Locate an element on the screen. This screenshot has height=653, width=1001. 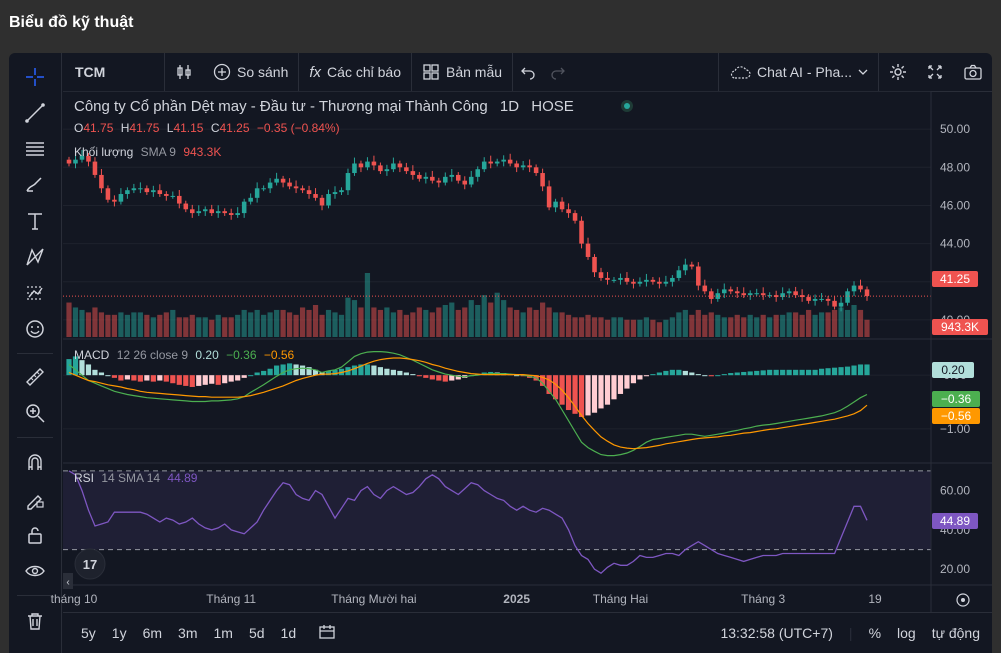
fullscreen-button is located at coordinates (935, 72).